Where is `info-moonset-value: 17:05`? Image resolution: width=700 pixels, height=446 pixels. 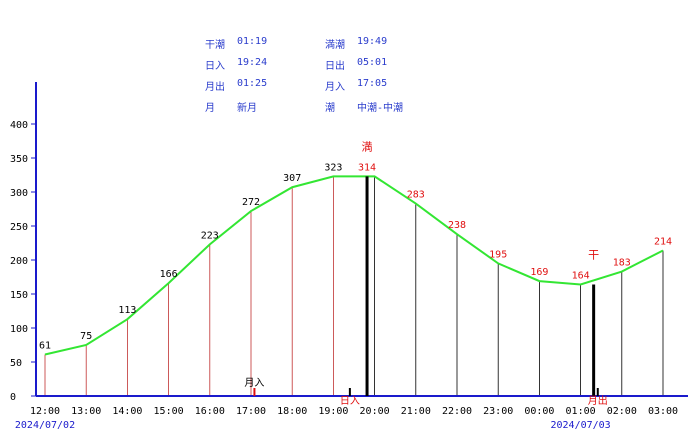
info-moonset-value: 17:05 is located at coordinates (372, 83).